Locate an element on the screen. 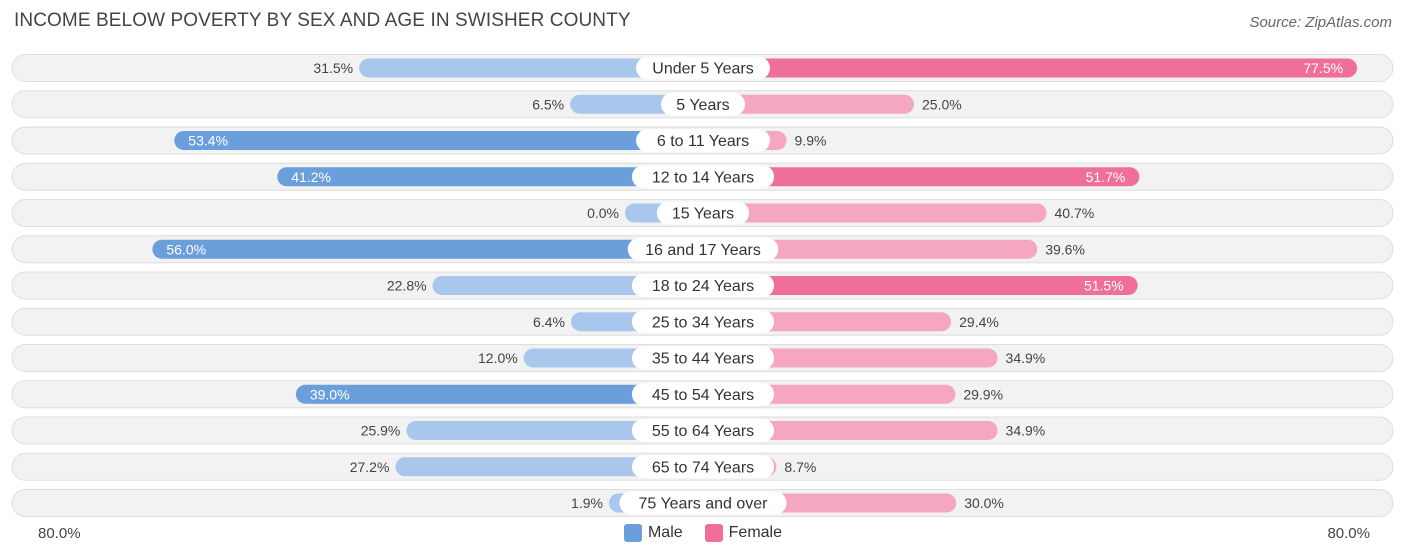 The width and height of the screenshot is (1406, 559). male-value-label: 27.2% is located at coordinates (370, 467).